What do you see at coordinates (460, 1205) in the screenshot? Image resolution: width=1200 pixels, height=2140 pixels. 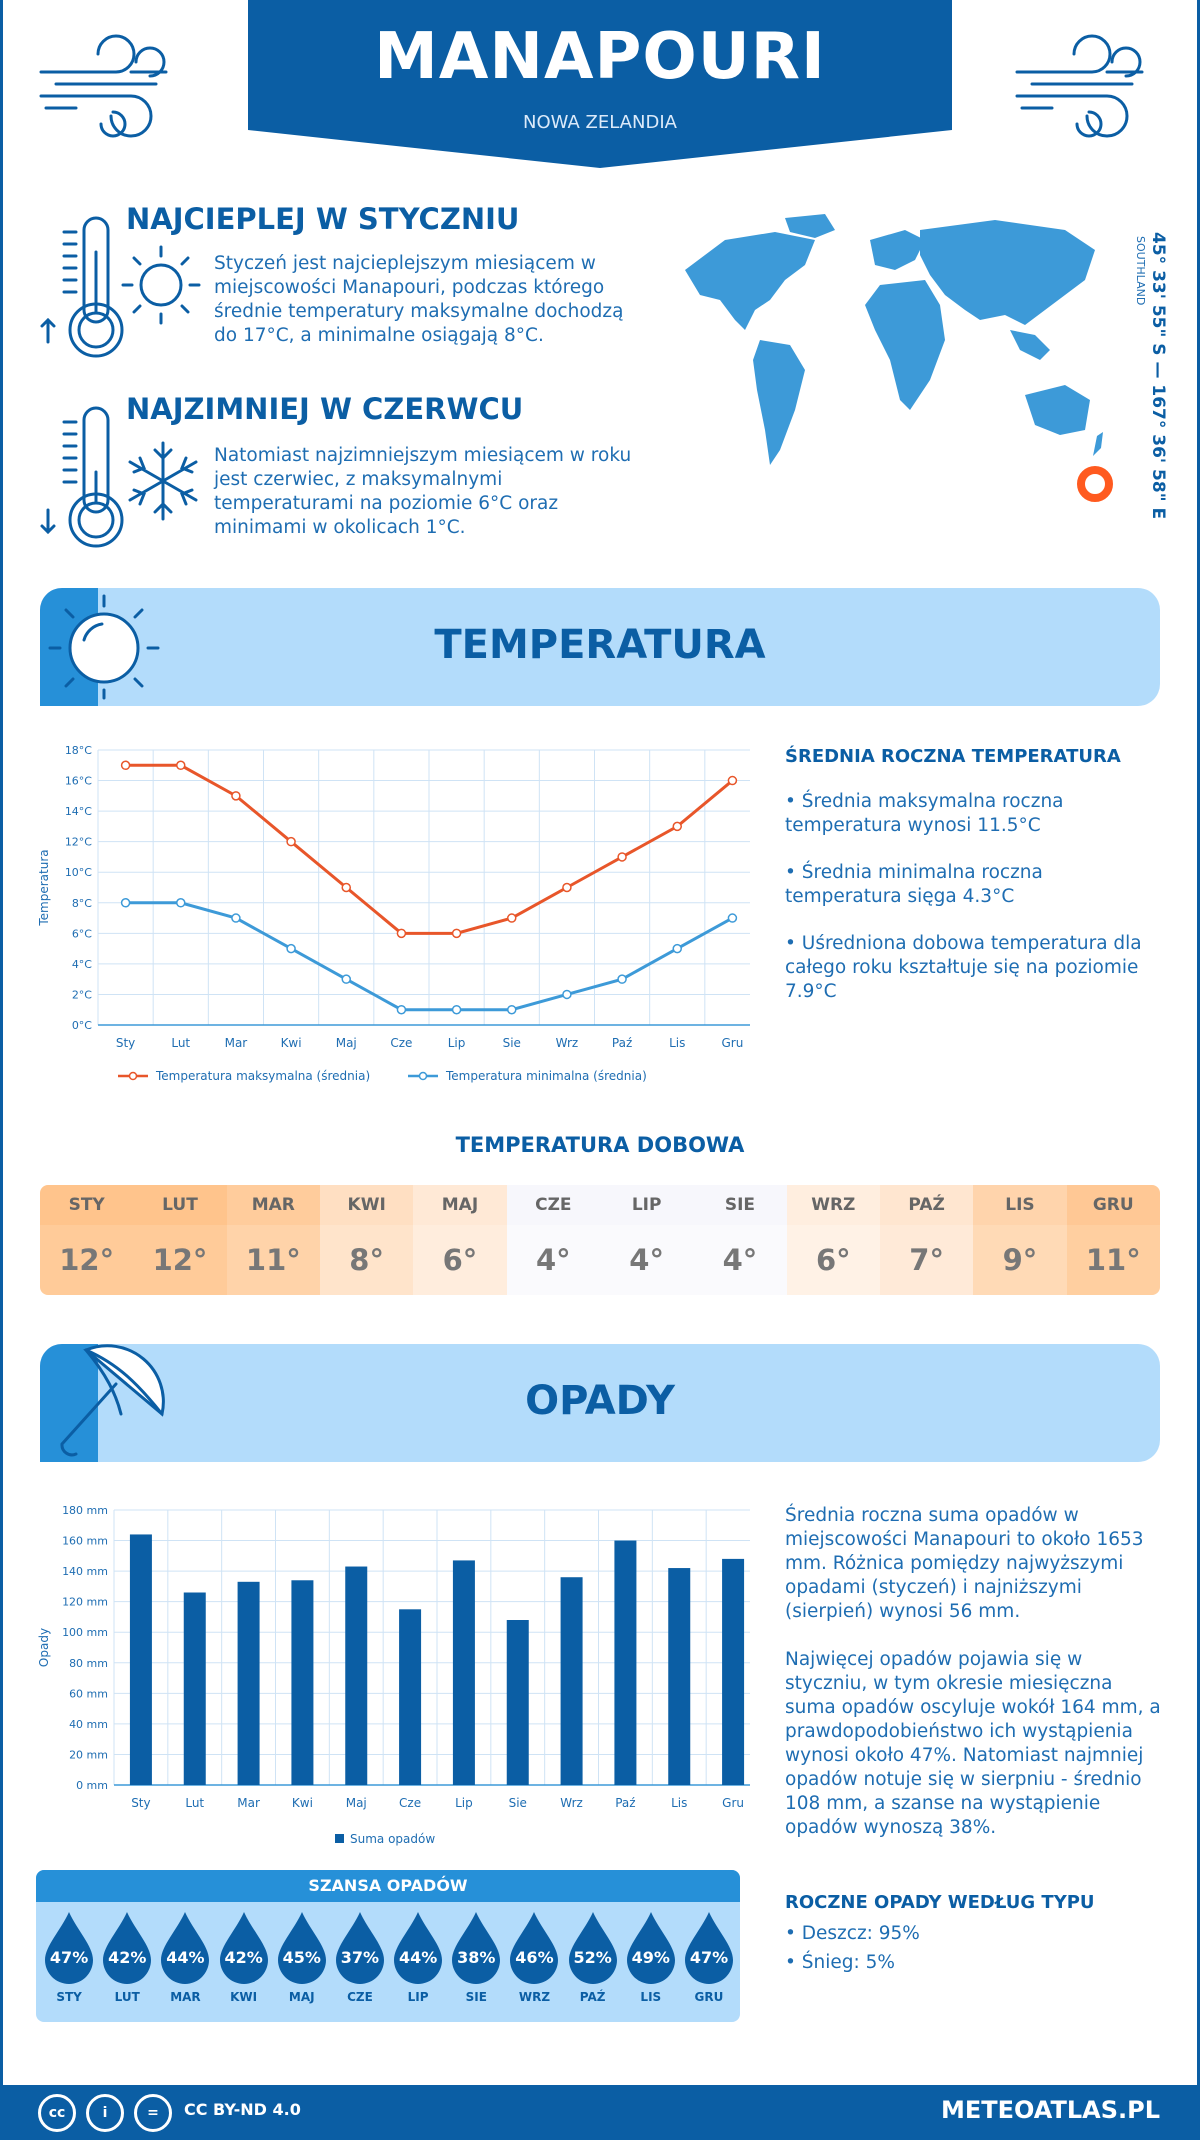 I see `daily-month-label: MAJ` at bounding box center [460, 1205].